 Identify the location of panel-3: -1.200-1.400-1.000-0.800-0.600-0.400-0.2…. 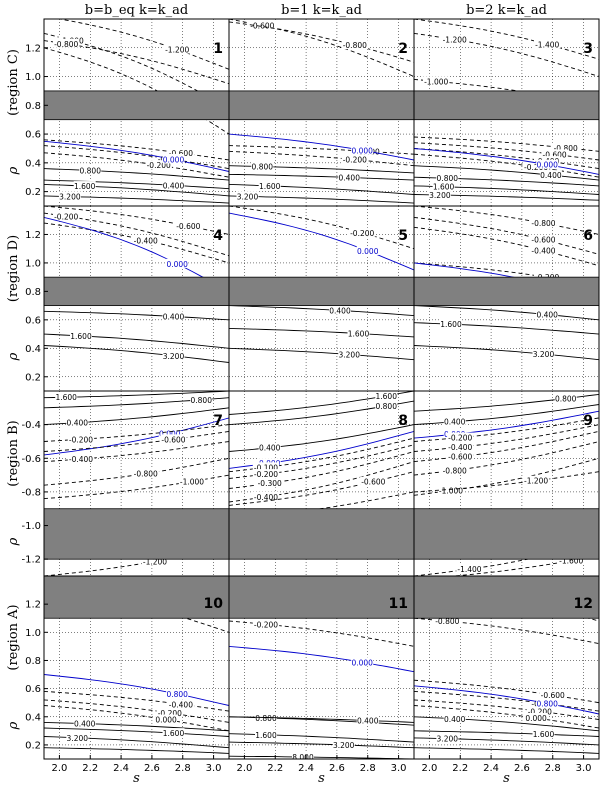
(506, 112).